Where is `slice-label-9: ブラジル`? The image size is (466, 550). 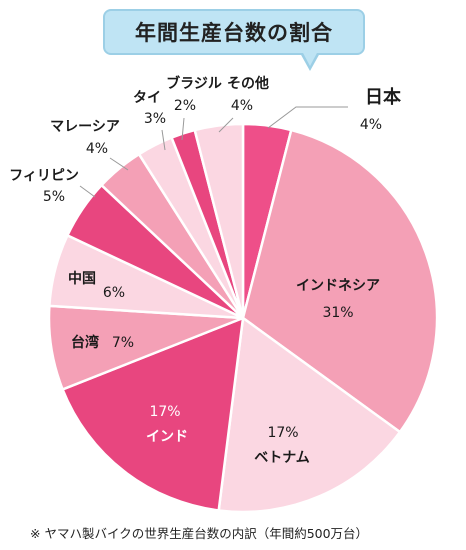
slice-label-9: ブラジル is located at coordinates (194, 83).